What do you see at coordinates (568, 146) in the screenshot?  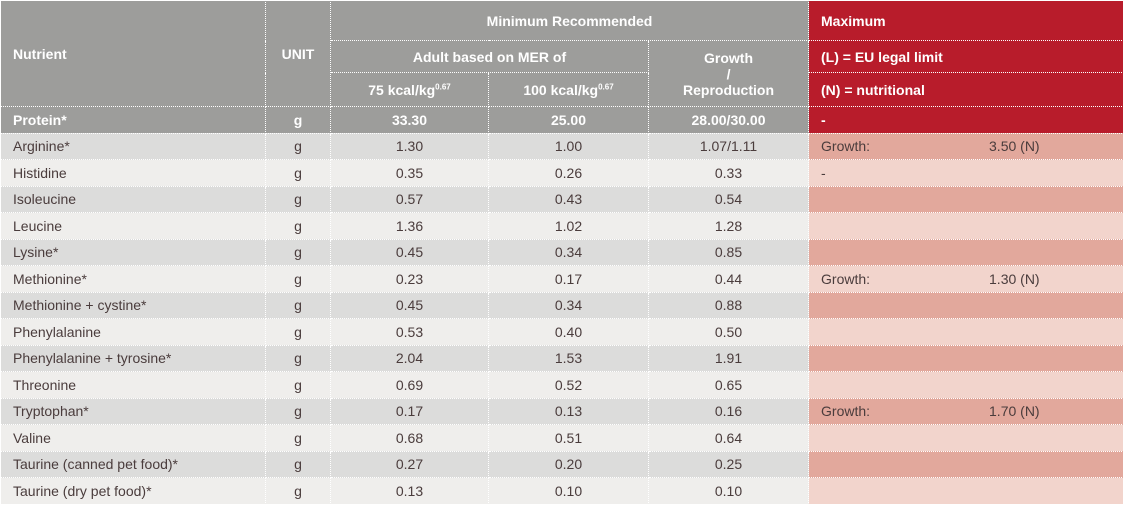 I see `adult-100: 1.00` at bounding box center [568, 146].